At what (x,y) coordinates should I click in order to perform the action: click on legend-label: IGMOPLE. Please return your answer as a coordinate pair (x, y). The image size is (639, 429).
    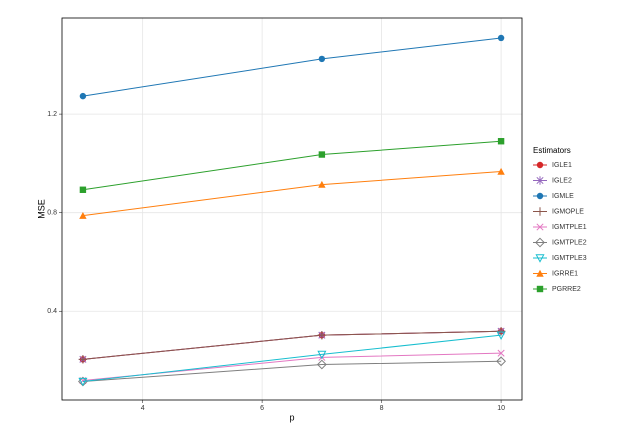
    Looking at the image, I should click on (568, 211).